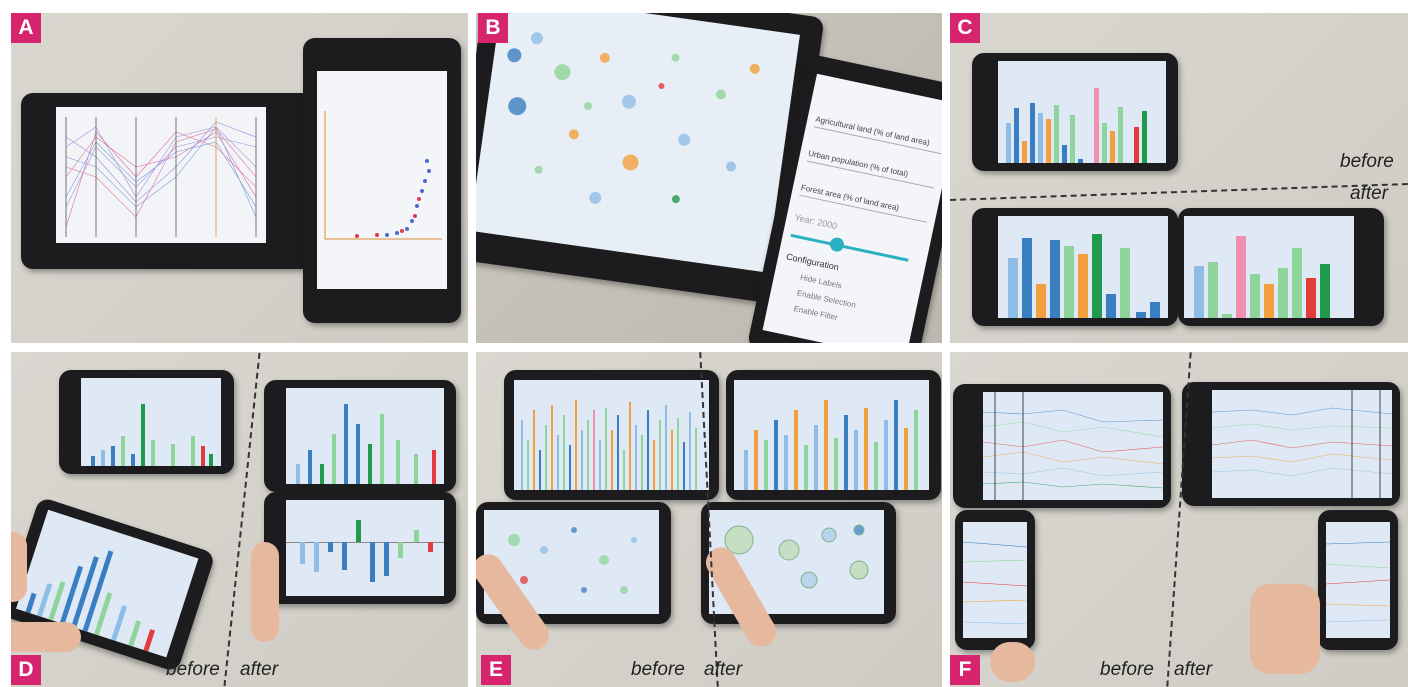  What do you see at coordinates (831, 445) in the screenshot?
I see `bars-e2` at bounding box center [831, 445].